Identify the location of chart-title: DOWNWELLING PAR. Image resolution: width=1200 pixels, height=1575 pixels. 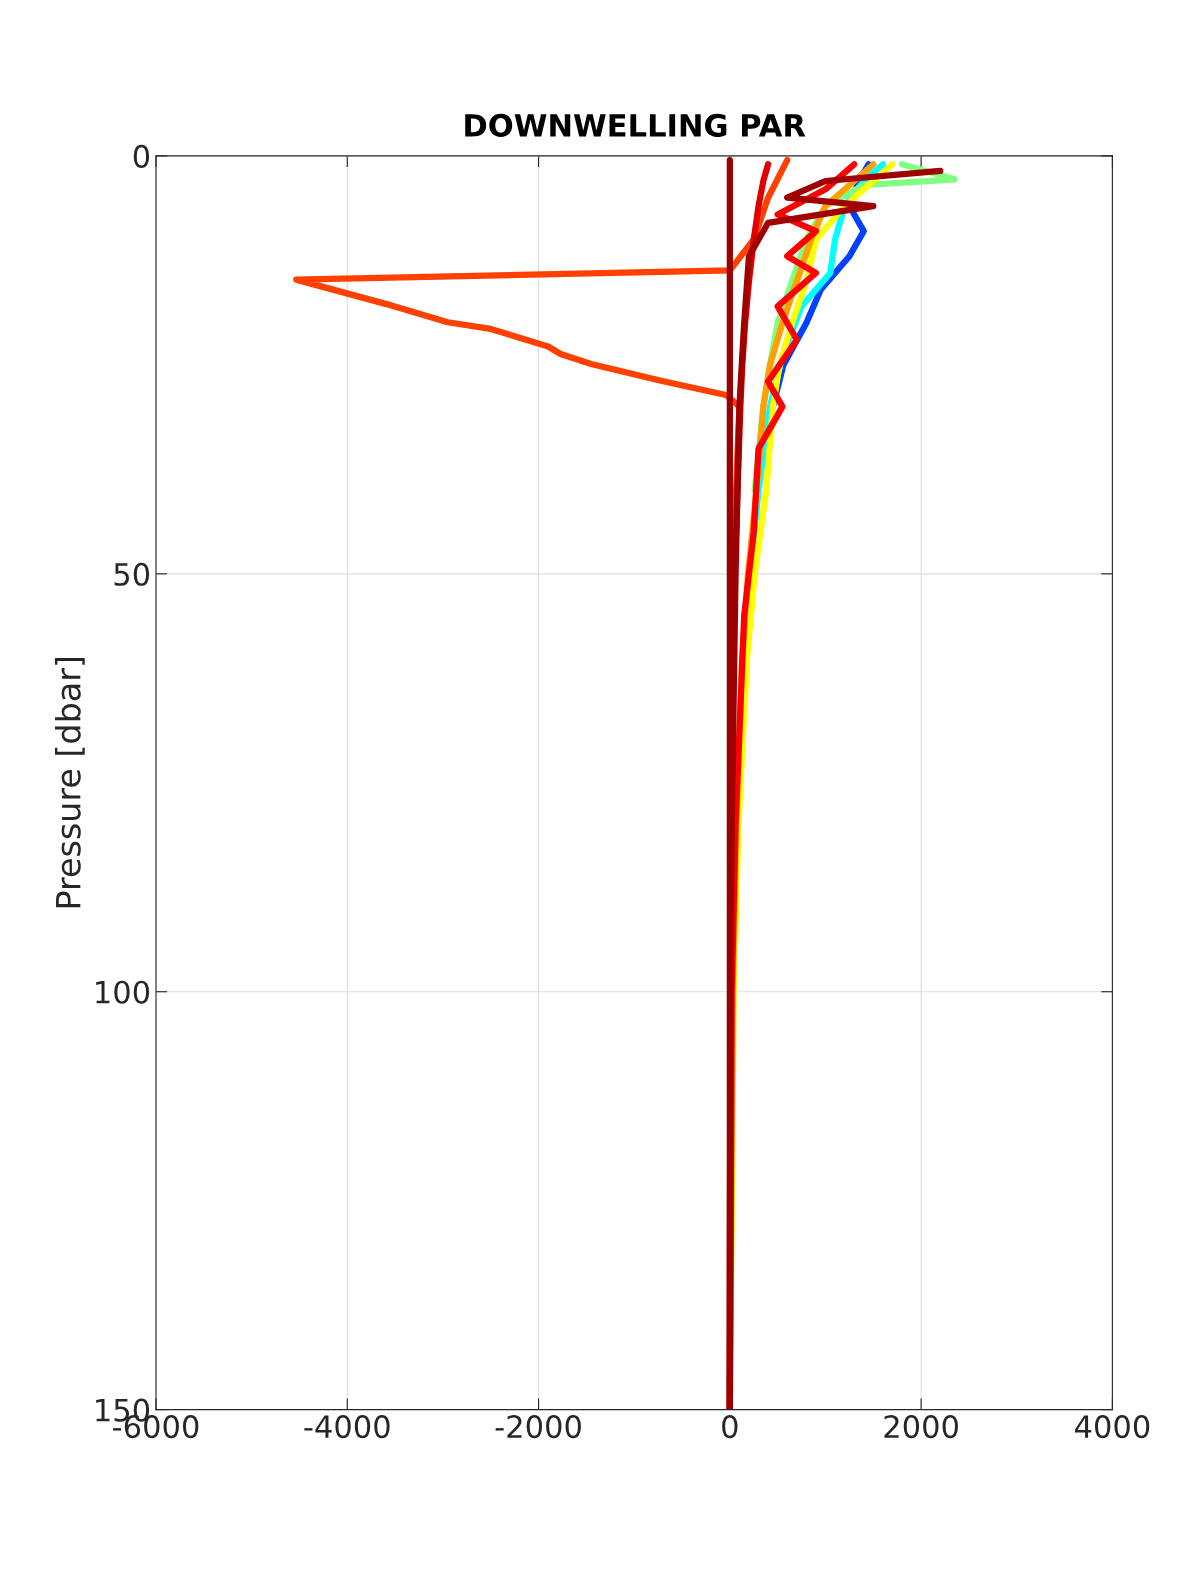
(635, 125).